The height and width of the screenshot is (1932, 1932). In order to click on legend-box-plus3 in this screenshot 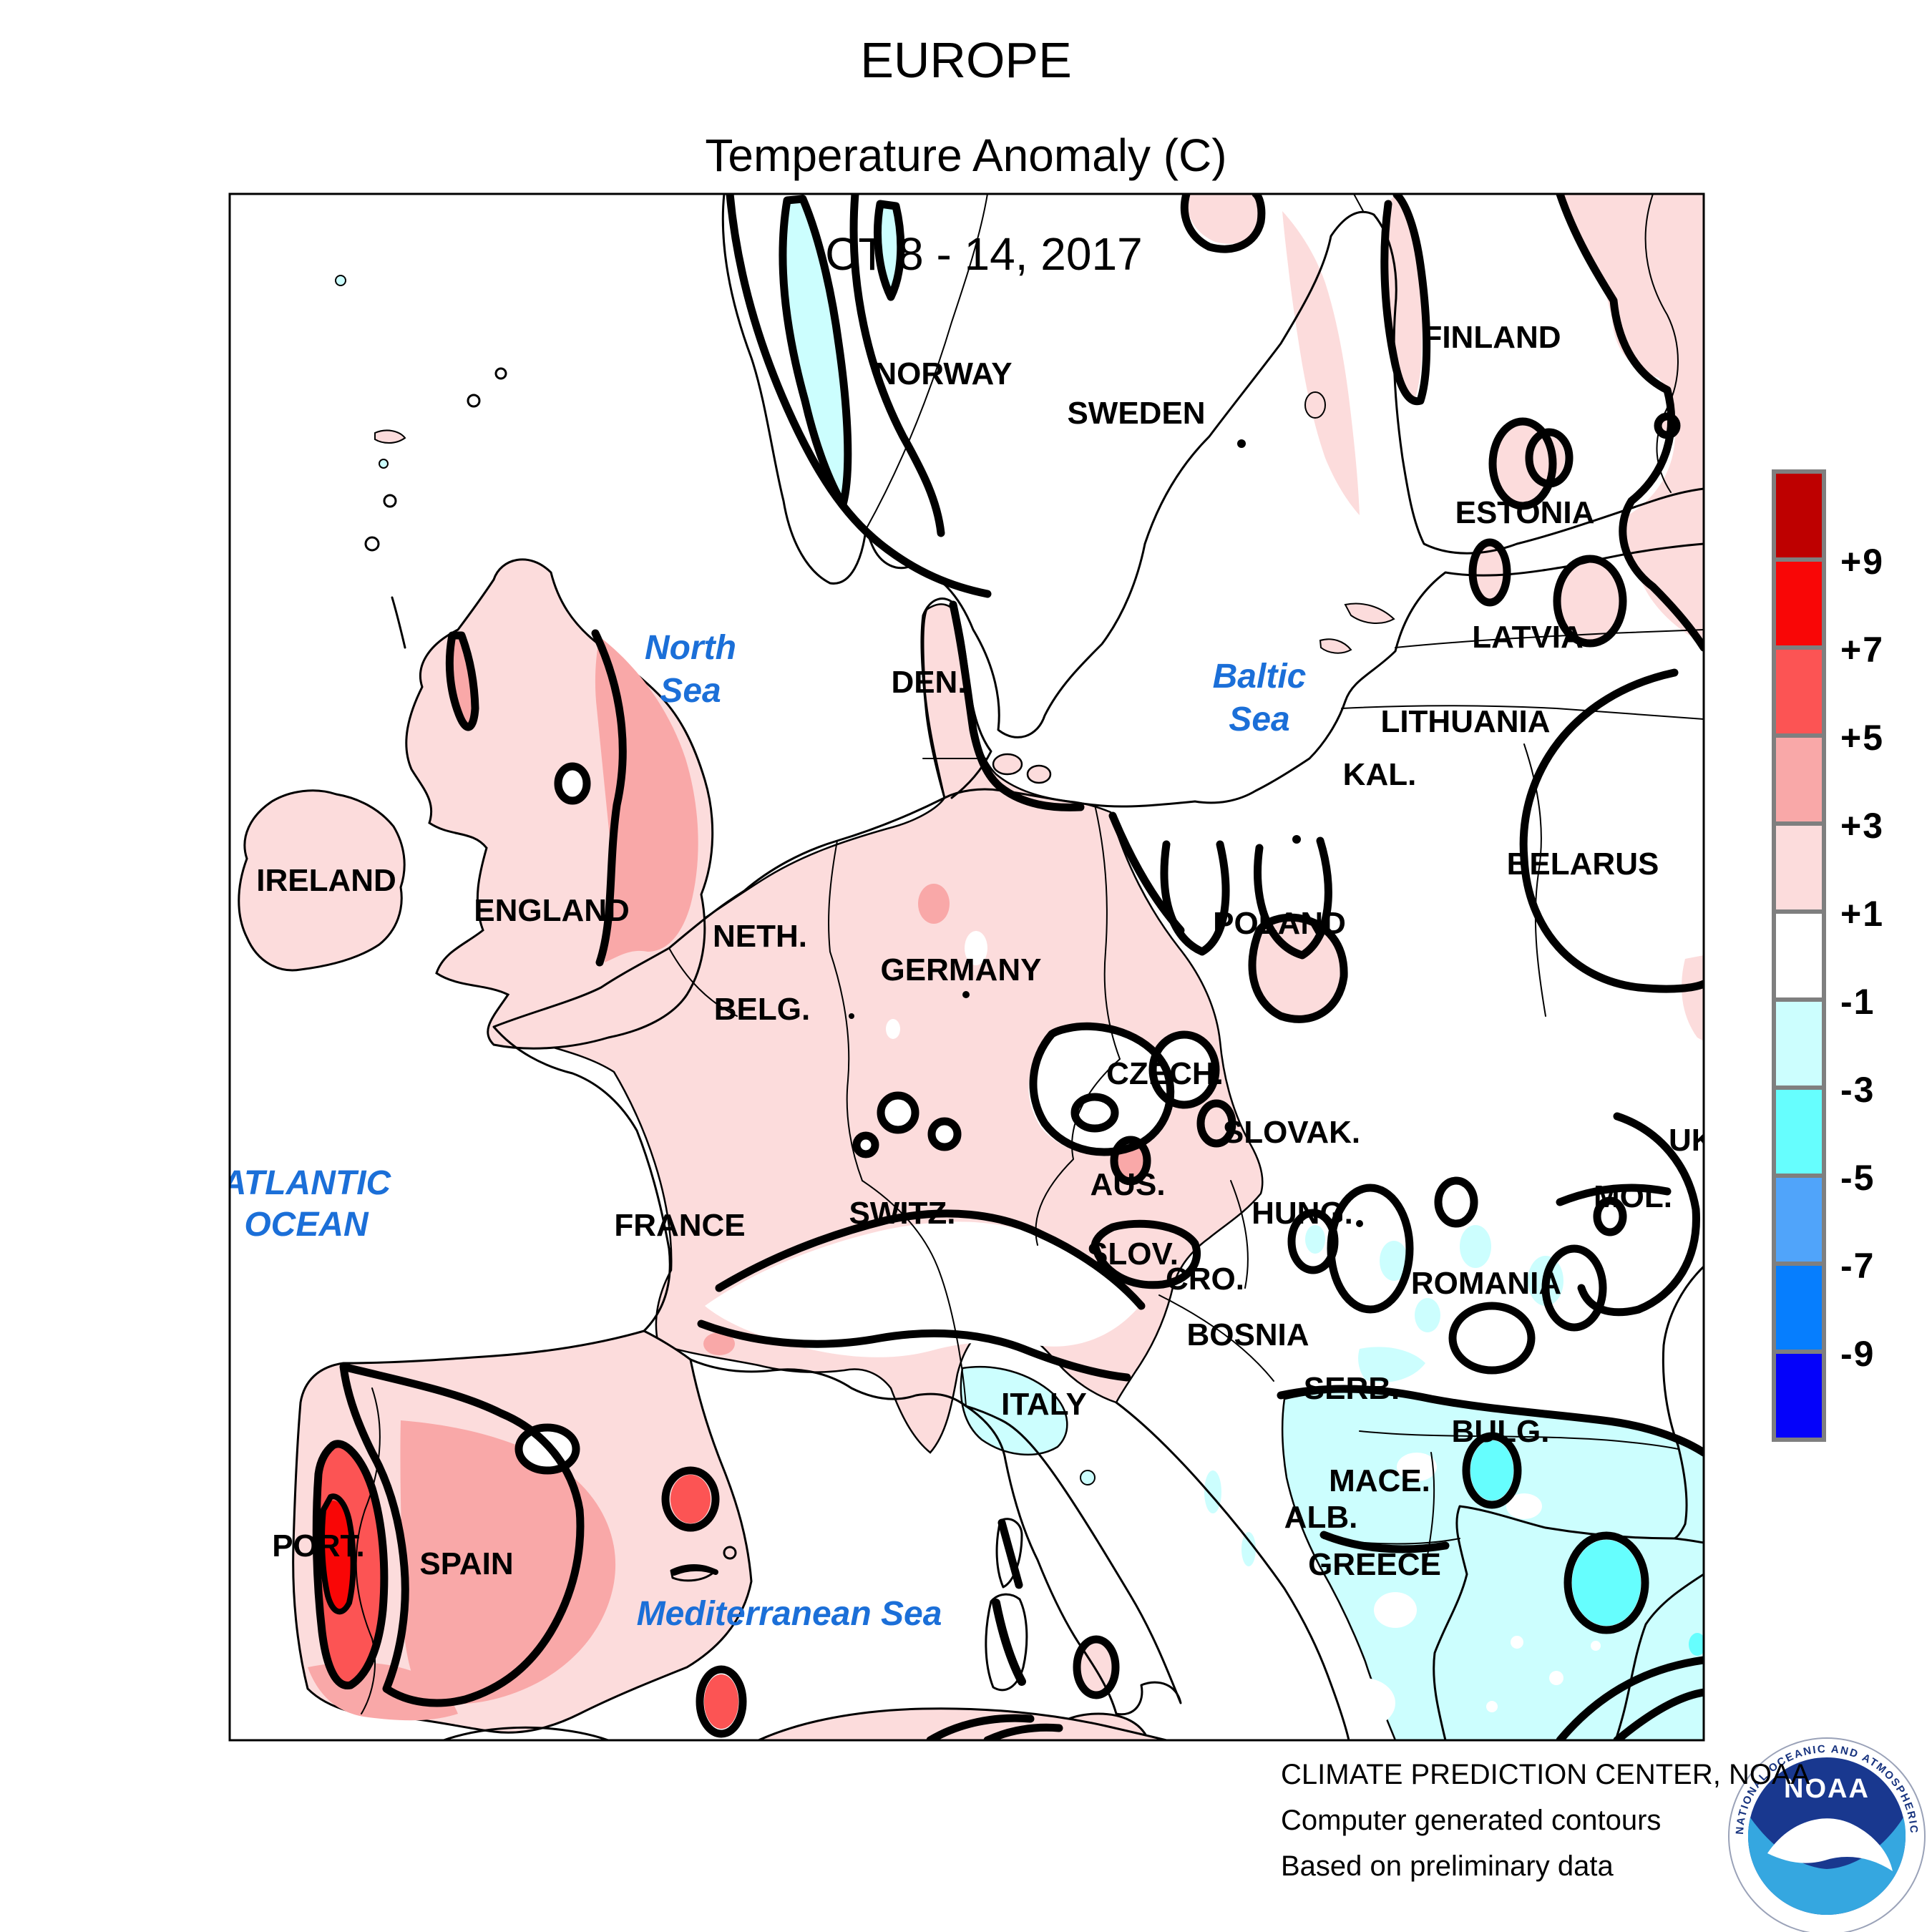, I will do `click(1799, 779)`.